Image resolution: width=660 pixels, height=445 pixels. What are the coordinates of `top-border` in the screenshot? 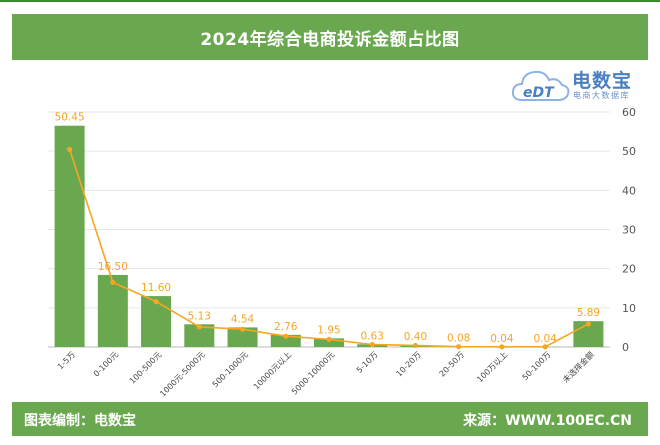 It's located at (330, 1).